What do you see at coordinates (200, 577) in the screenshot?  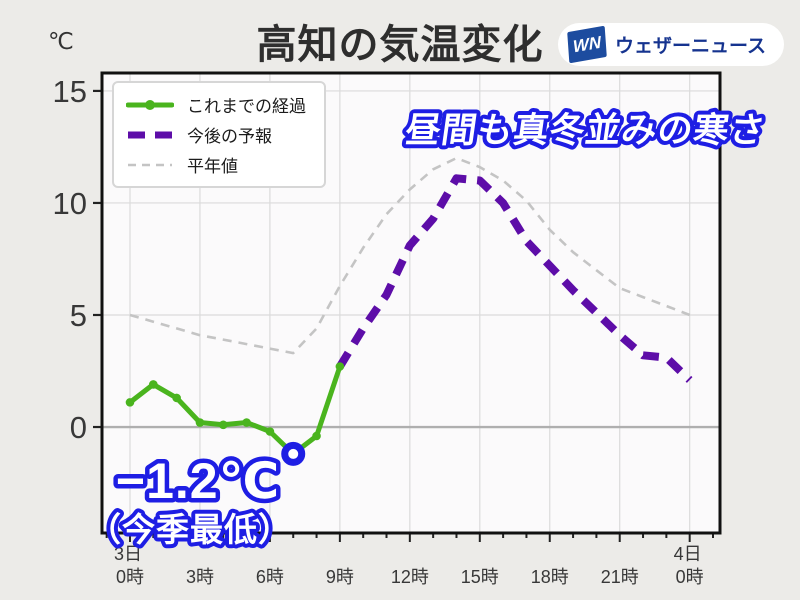 I see `x-tick-label: 3時` at bounding box center [200, 577].